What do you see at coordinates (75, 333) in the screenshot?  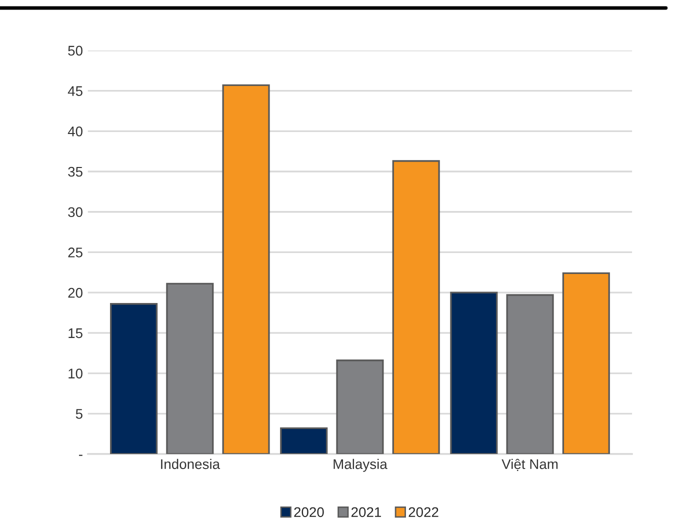 I see `y-tick-label: 15` at bounding box center [75, 333].